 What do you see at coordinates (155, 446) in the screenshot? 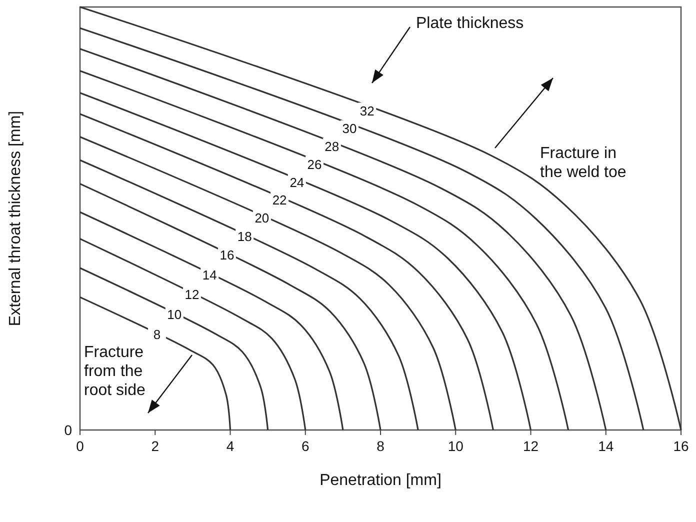
I see `x-tick-label: 2` at bounding box center [155, 446].